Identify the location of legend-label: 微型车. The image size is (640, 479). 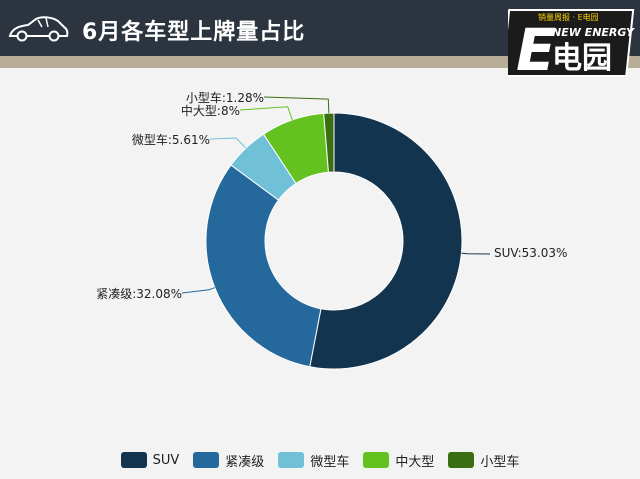
(330, 462).